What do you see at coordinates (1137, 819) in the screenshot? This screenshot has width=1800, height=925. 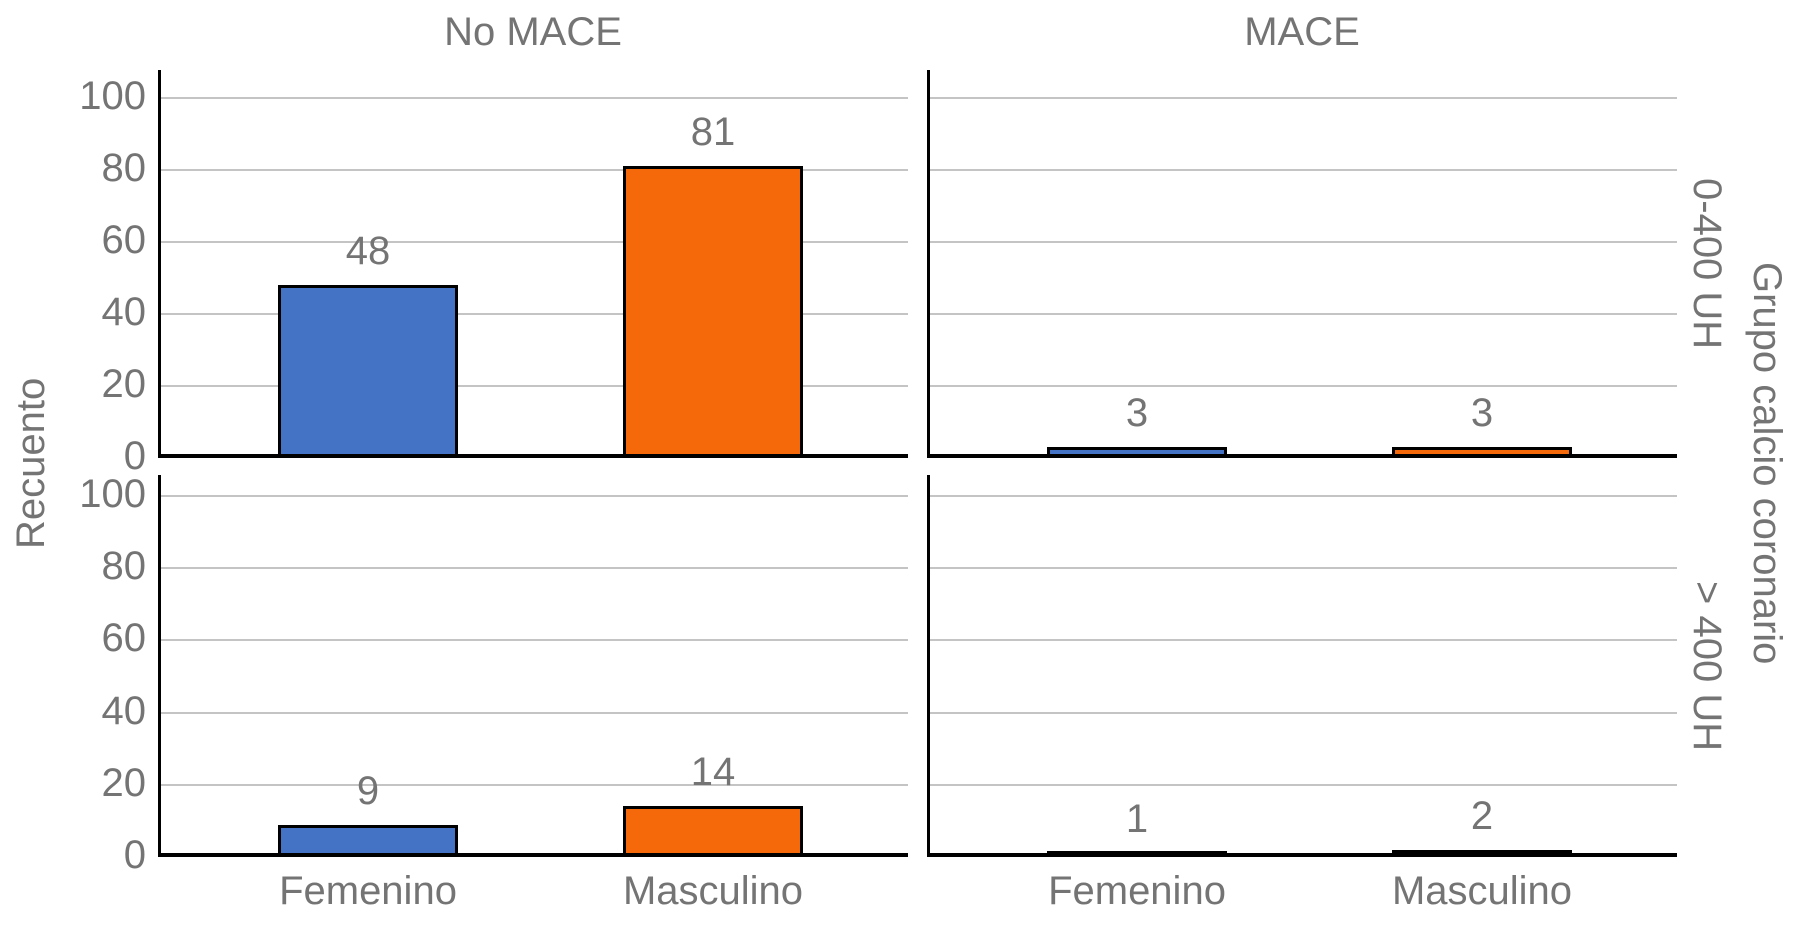 I see `bar-value-label: 1` at bounding box center [1137, 819].